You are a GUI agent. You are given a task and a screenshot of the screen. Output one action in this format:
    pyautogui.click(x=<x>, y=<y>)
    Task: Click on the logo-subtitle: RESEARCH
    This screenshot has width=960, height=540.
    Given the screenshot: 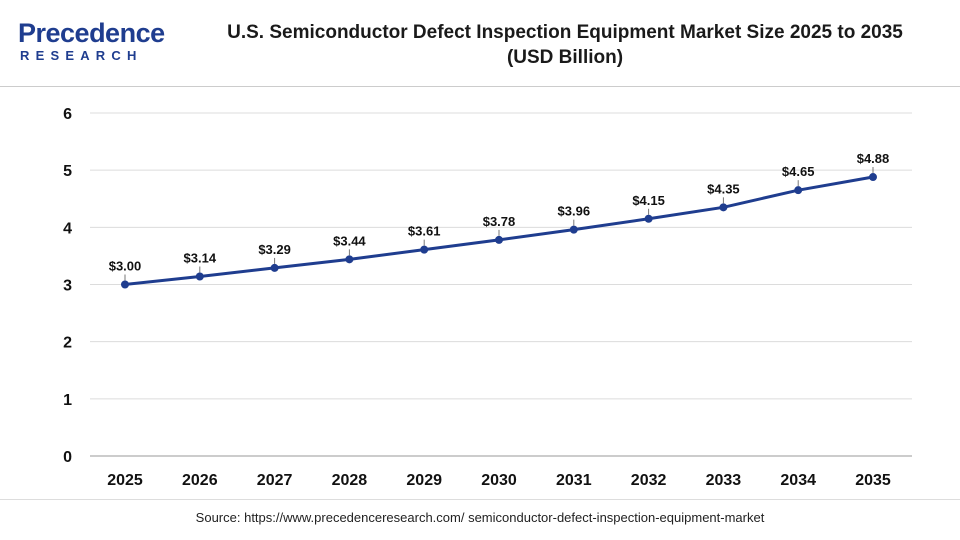 What is the action you would take?
    pyautogui.click(x=81, y=55)
    